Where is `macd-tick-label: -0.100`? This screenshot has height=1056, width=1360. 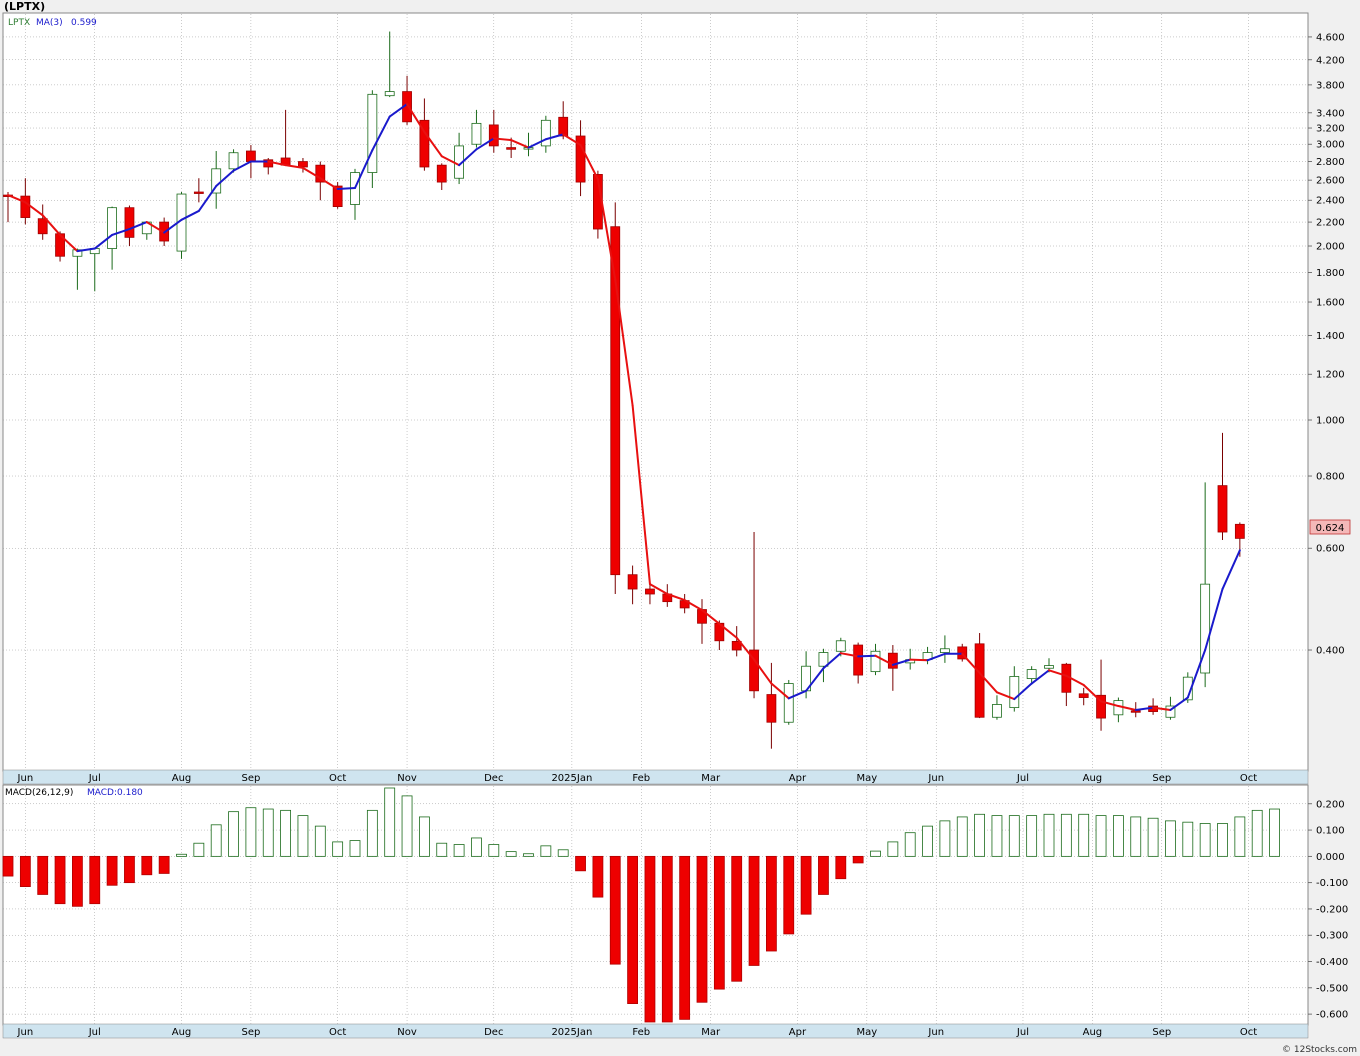
macd-tick-label: -0.100 is located at coordinates (1332, 883).